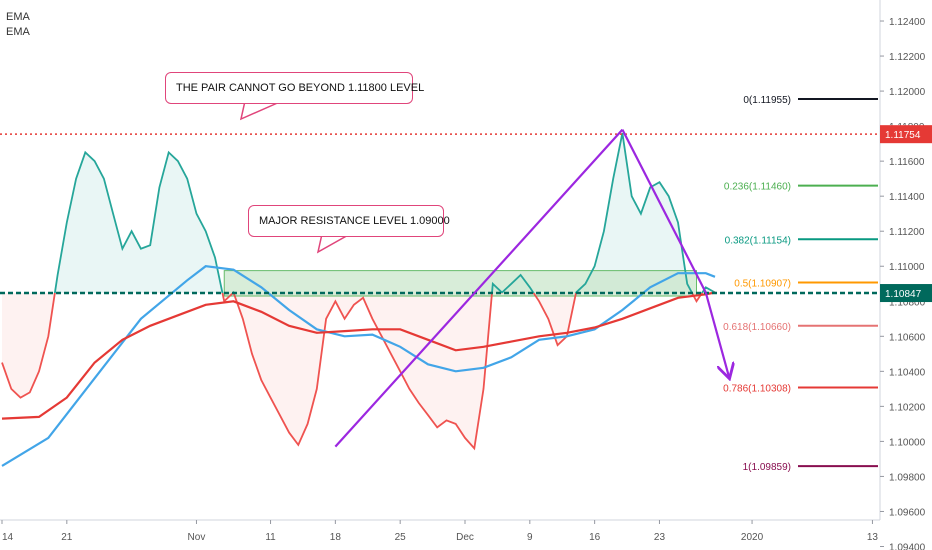 This screenshot has height=550, width=932. Describe the element at coordinates (757, 388) in the screenshot. I see `fib-level-label: 0.786(1.10308)` at that location.